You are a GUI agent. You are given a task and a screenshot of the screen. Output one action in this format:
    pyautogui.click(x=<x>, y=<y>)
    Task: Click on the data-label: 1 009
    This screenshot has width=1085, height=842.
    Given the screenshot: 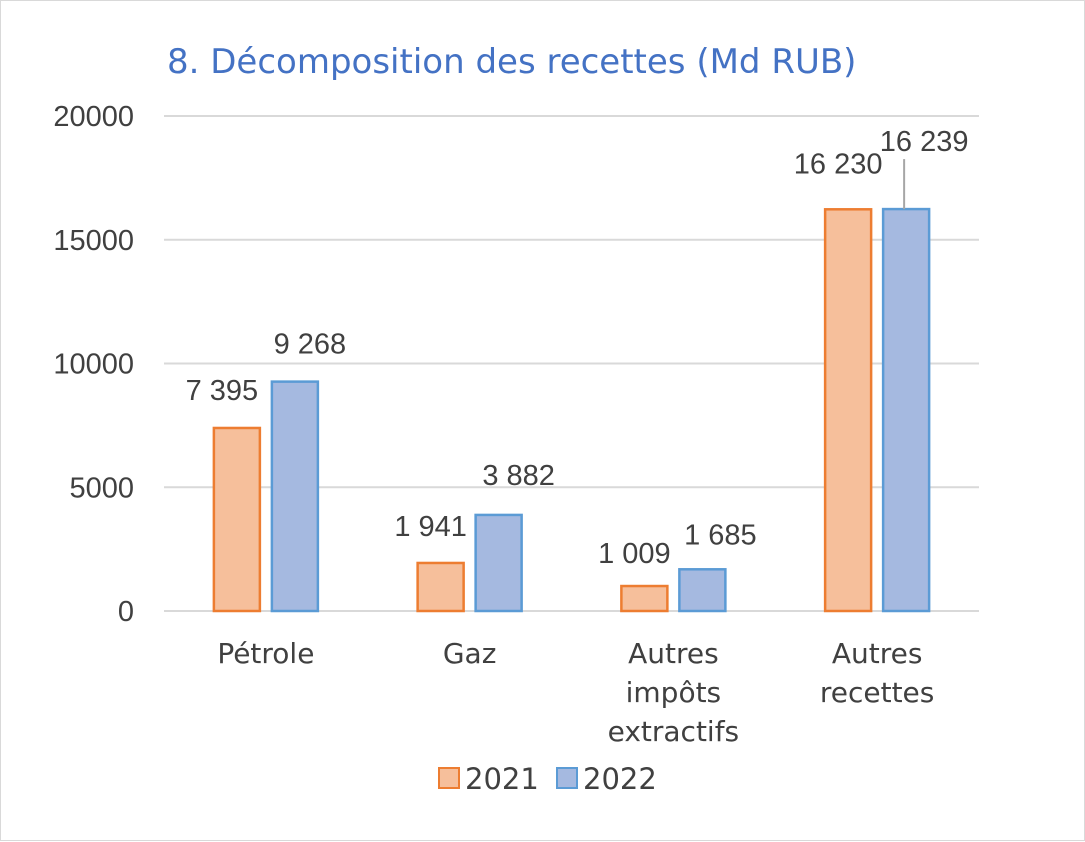 What is the action you would take?
    pyautogui.click(x=634, y=554)
    